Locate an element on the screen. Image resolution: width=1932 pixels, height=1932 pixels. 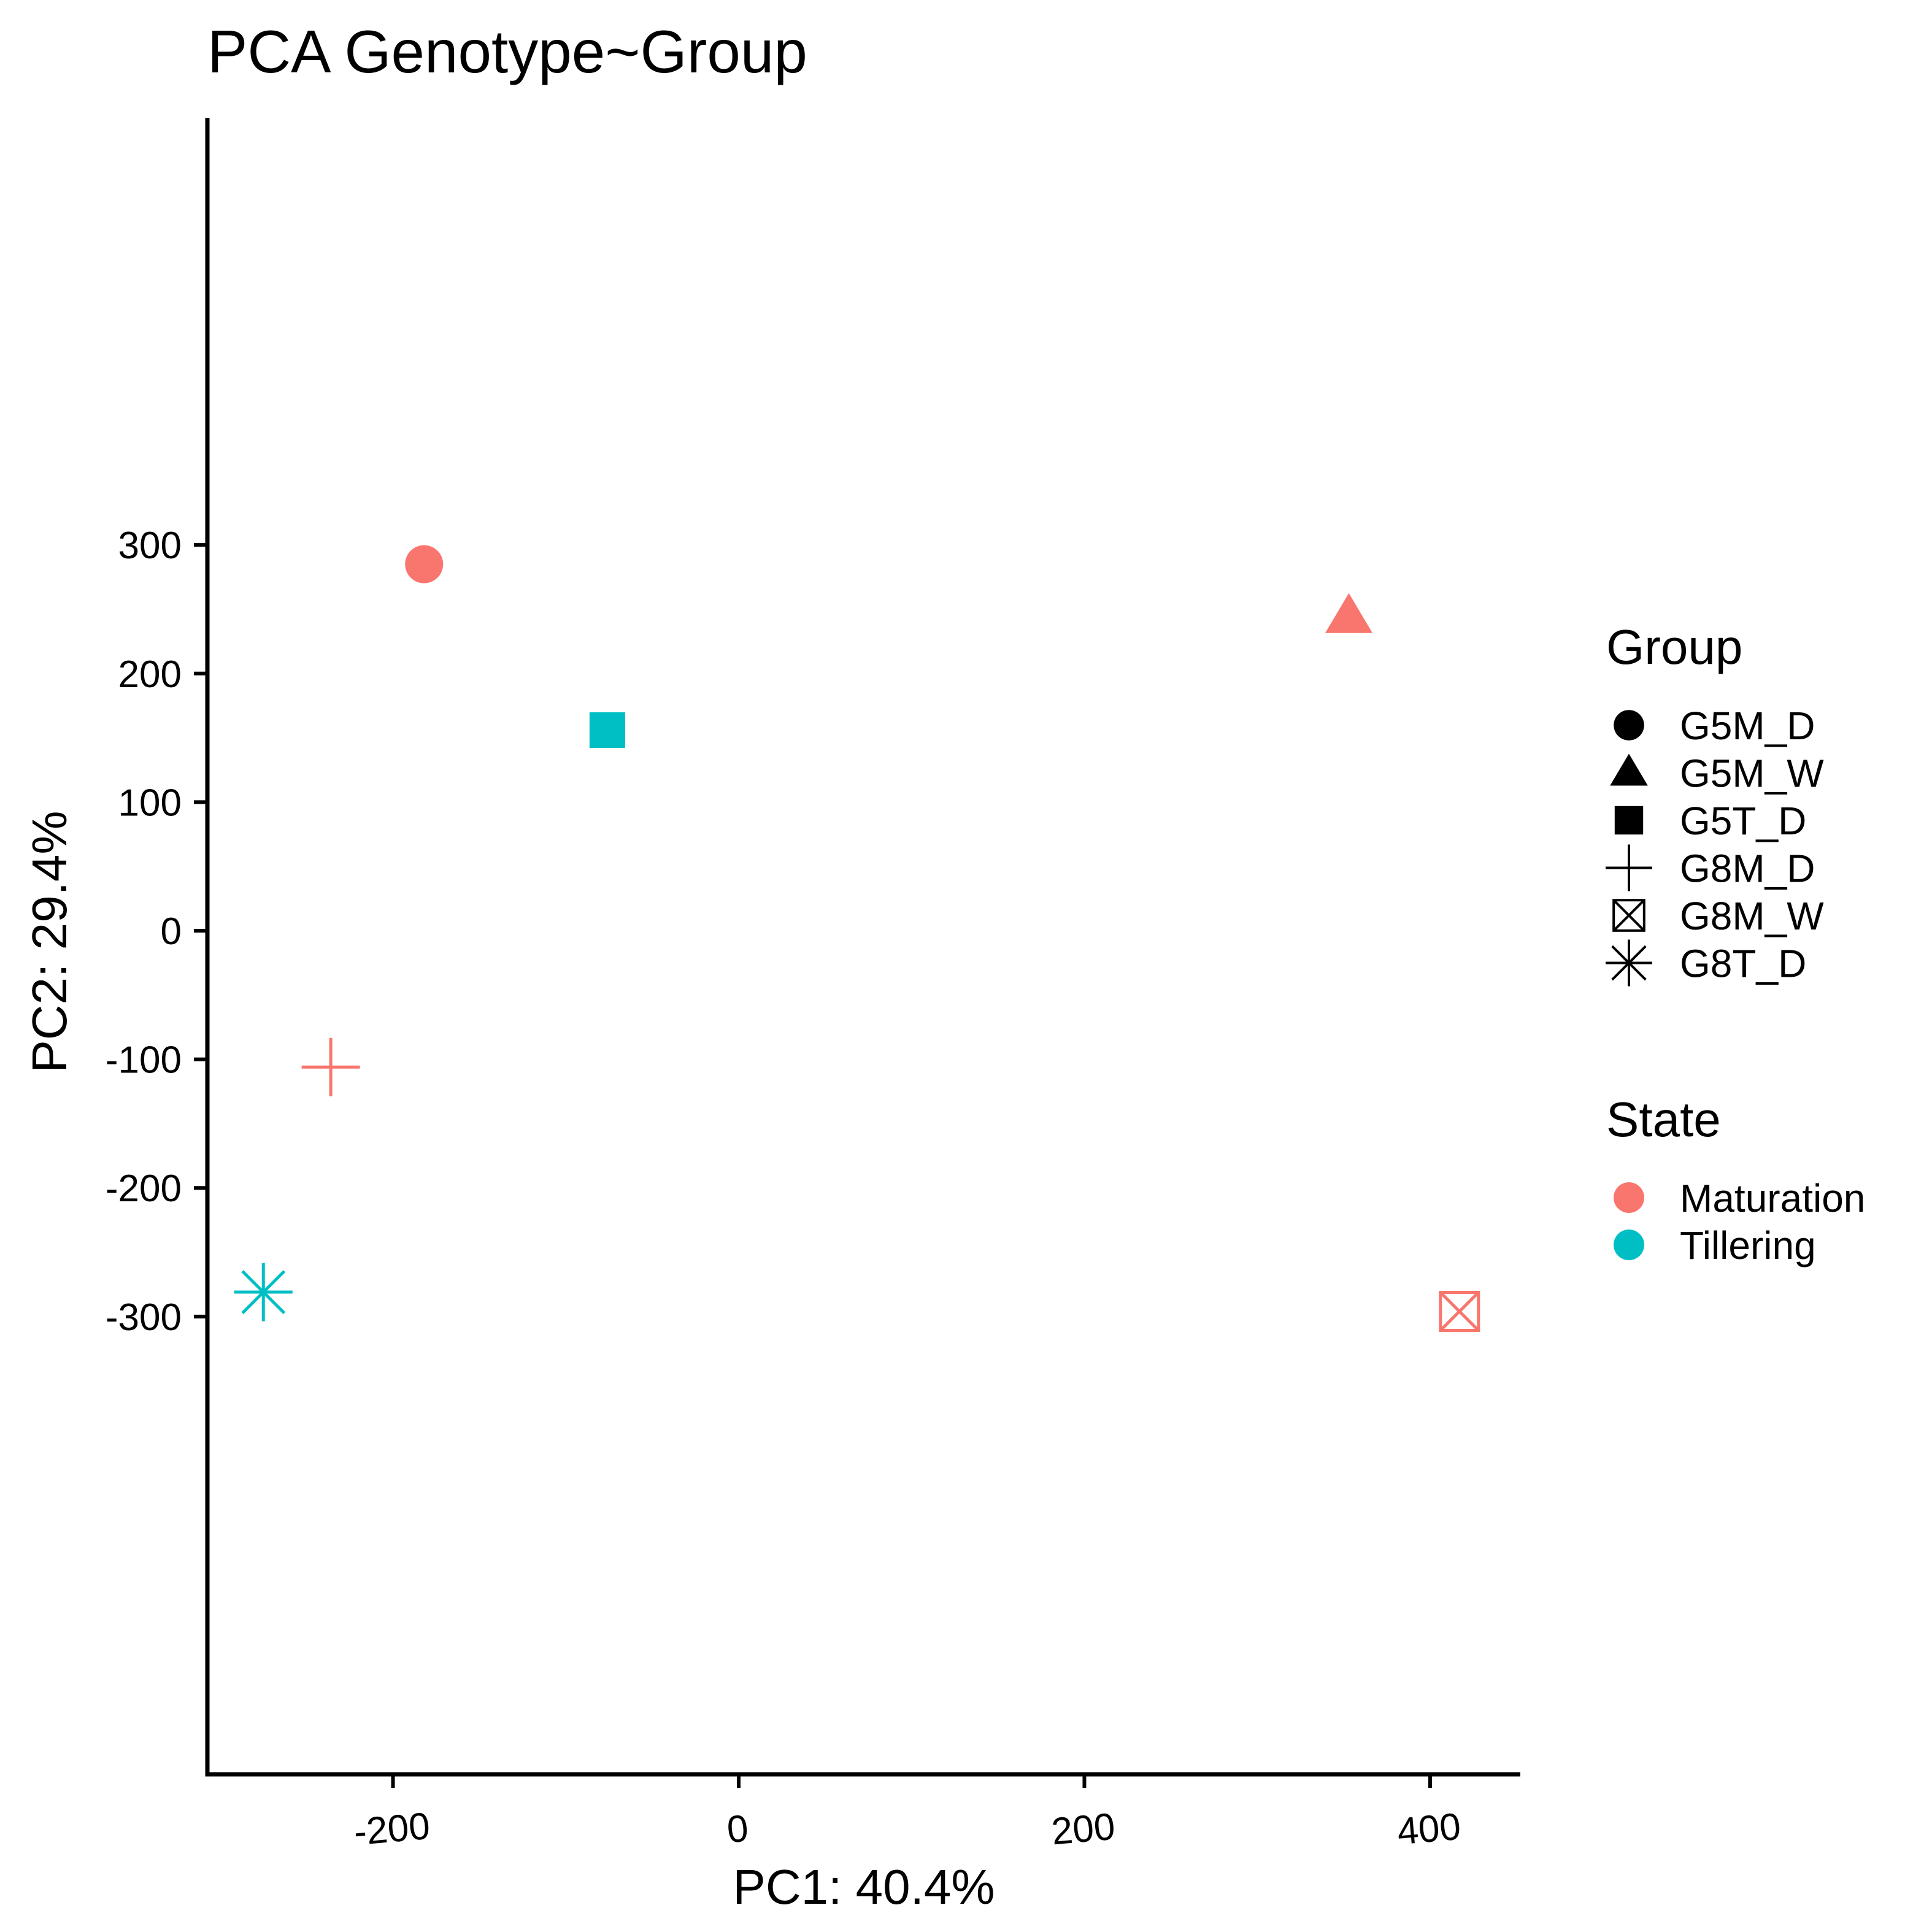
legend-entry-label: G8T_D is located at coordinates (1743, 964).